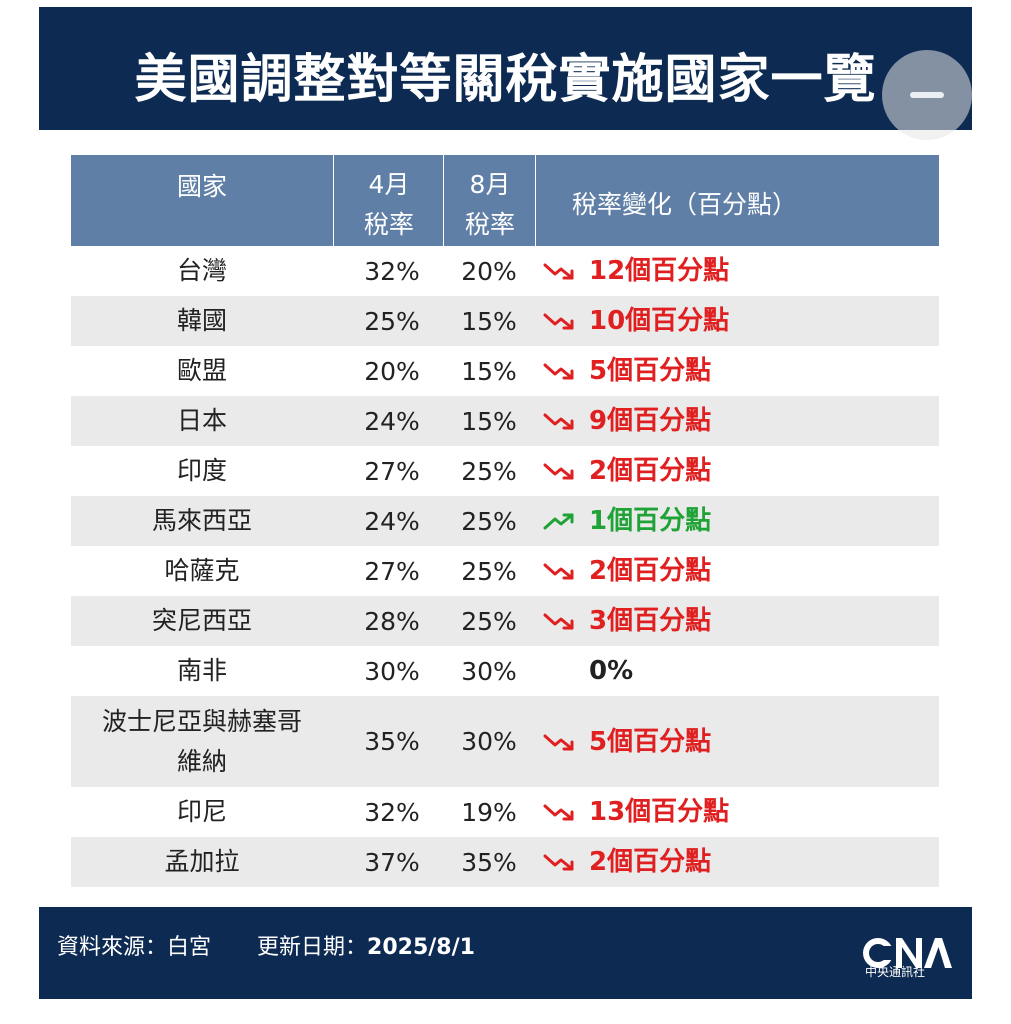 The image size is (1011, 1024). I want to click on cell-april-rate: 28%, so click(392, 621).